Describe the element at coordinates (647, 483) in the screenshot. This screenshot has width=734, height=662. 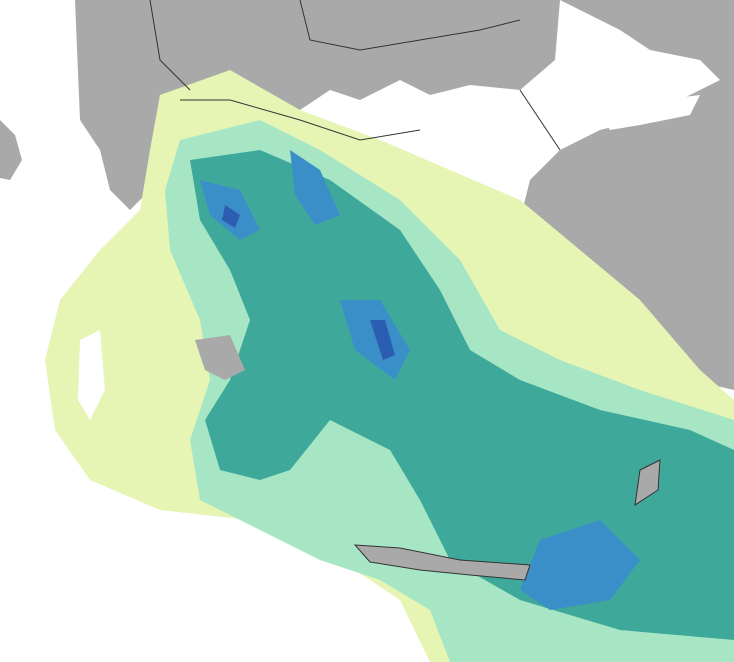
I see `rhodes` at that location.